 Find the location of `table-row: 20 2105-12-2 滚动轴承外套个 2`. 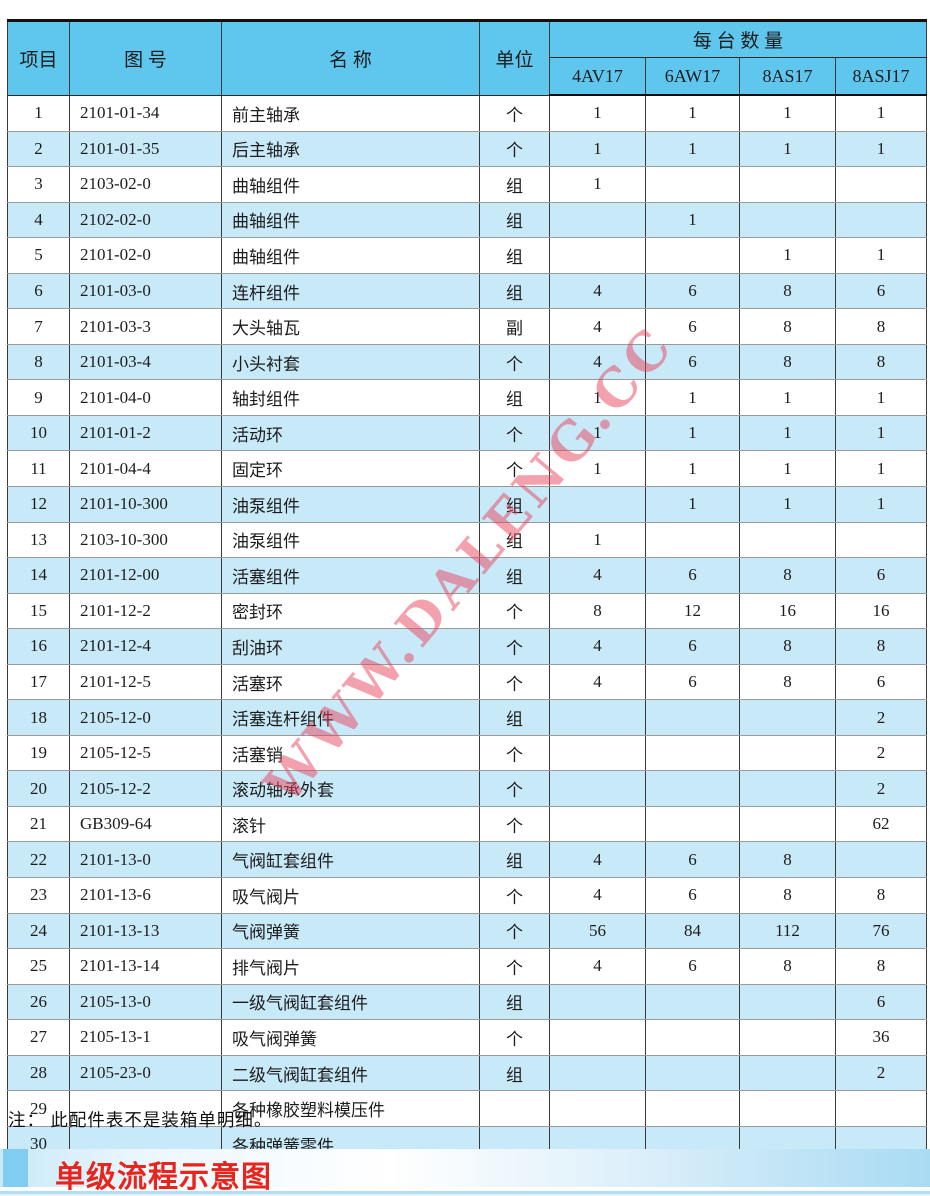

table-row: 20 2105-12-2 滚动轴承外套个 2 is located at coordinates (467, 788).